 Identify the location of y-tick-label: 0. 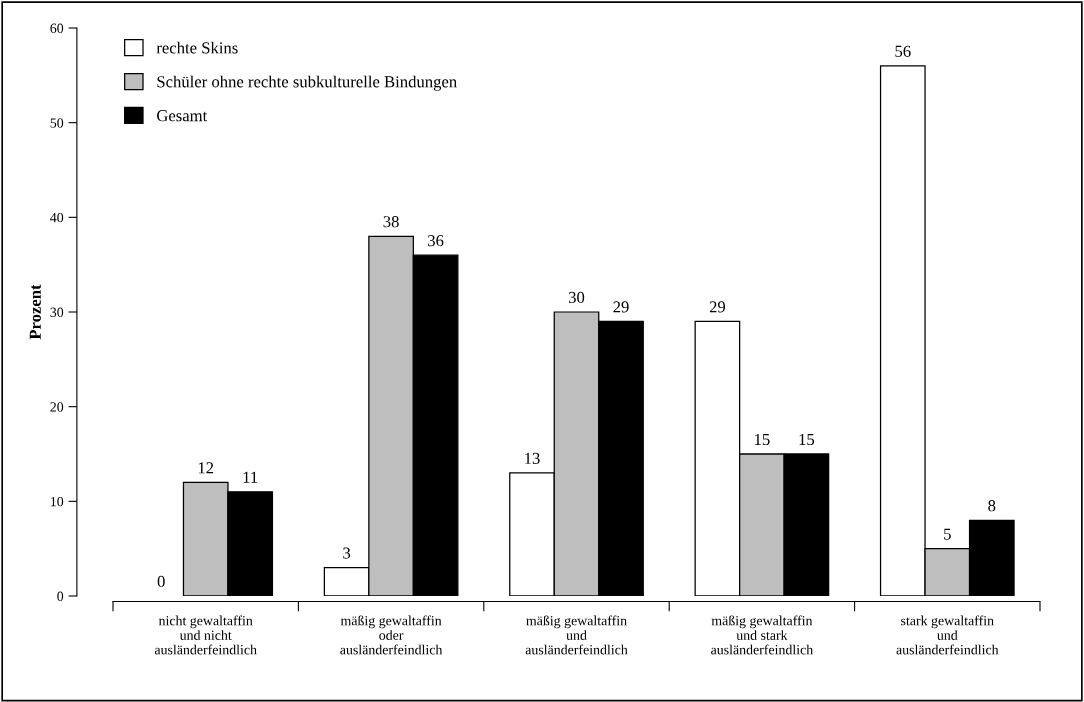
(60, 596).